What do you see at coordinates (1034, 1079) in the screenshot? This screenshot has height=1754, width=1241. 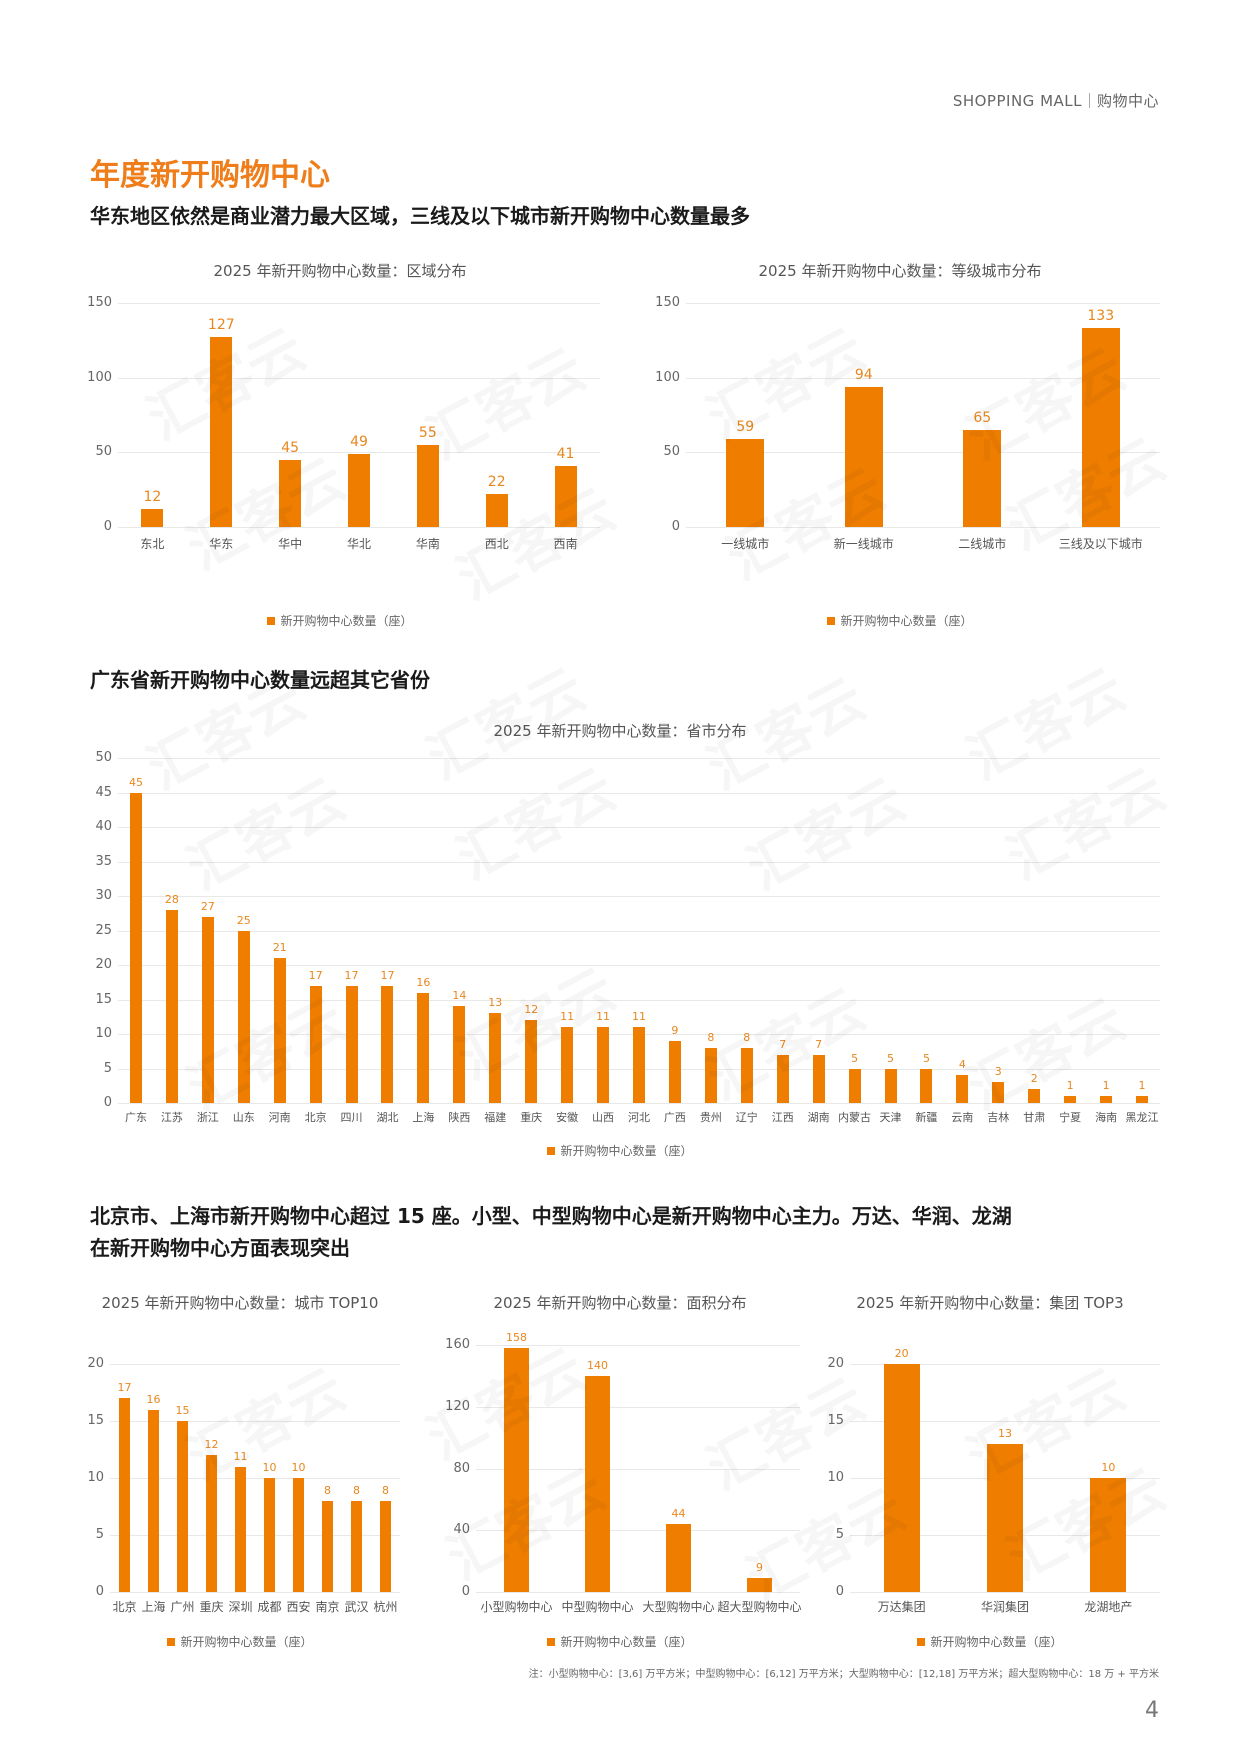 I see `bar-value-label: 2` at bounding box center [1034, 1079].